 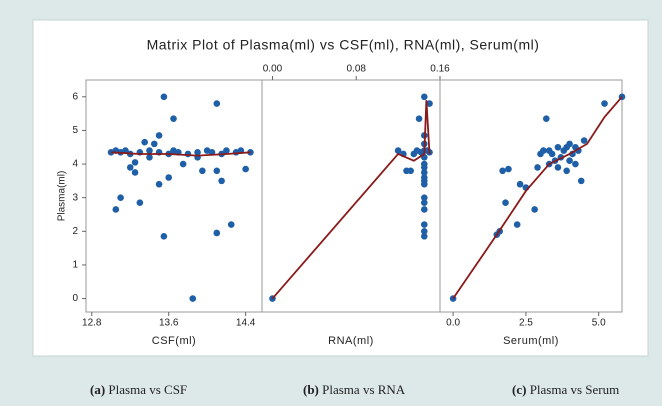 I want to click on x-tick-label: 13.6, so click(x=169, y=323).